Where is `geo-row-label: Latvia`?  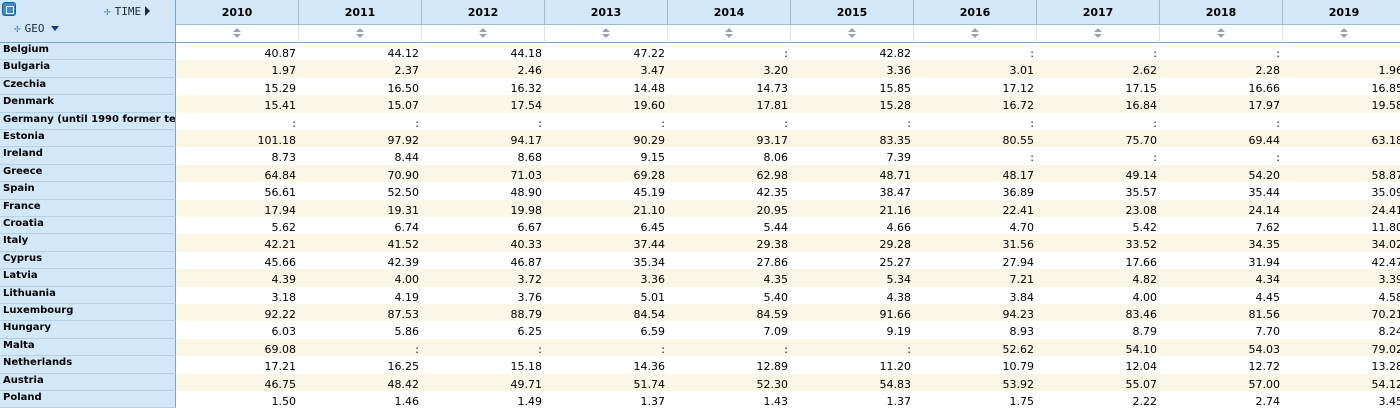 geo-row-label: Latvia is located at coordinates (88, 278).